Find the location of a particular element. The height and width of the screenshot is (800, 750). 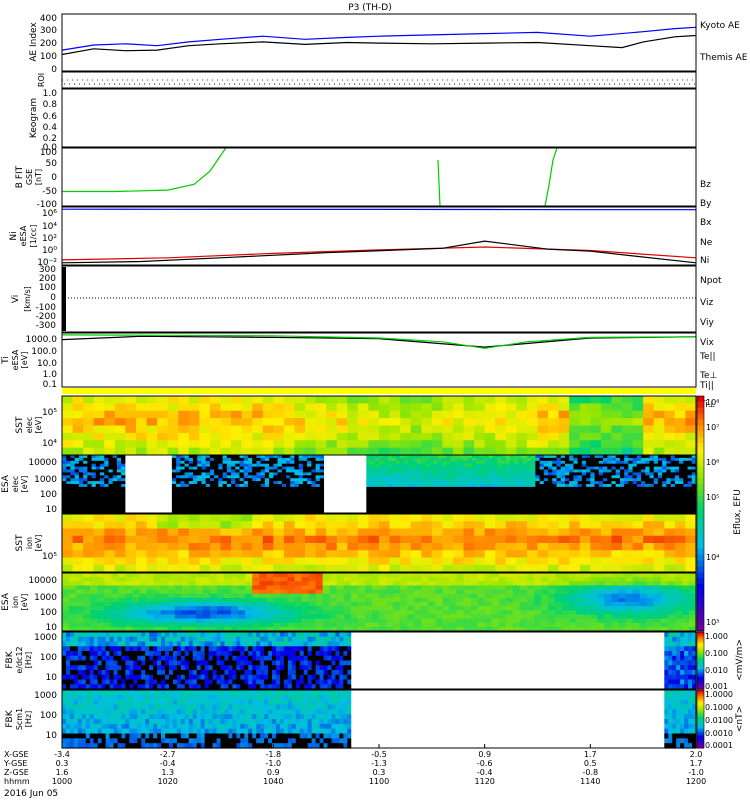

ni-tick: 10⁰ is located at coordinates (49, 251).